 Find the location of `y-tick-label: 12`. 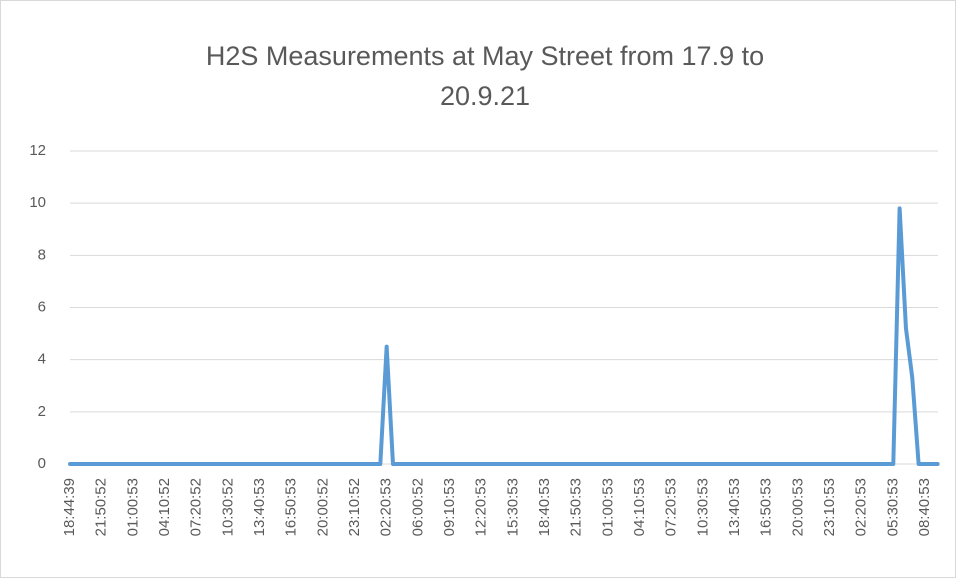

y-tick-label: 12 is located at coordinates (37, 150).